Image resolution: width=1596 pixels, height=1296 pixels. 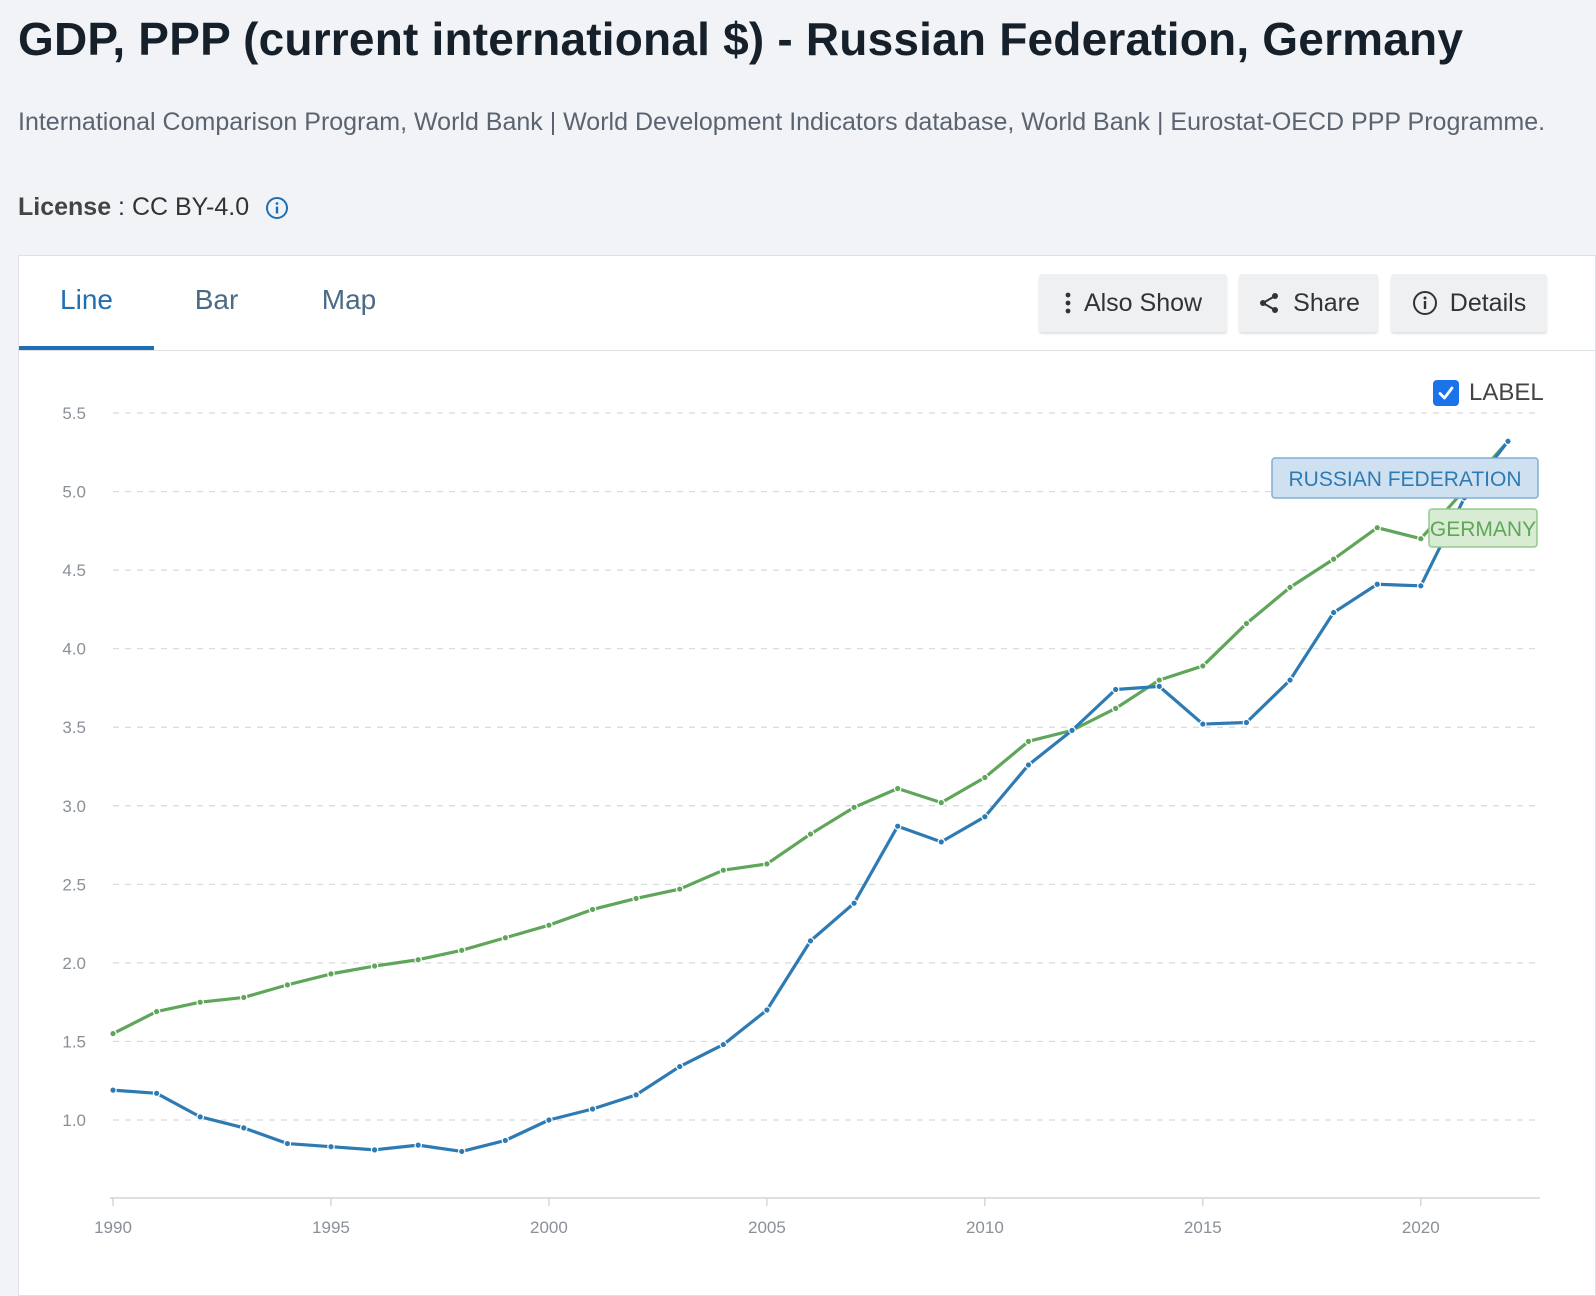 I want to click on y-tick-label: 4.5, so click(x=74, y=570).